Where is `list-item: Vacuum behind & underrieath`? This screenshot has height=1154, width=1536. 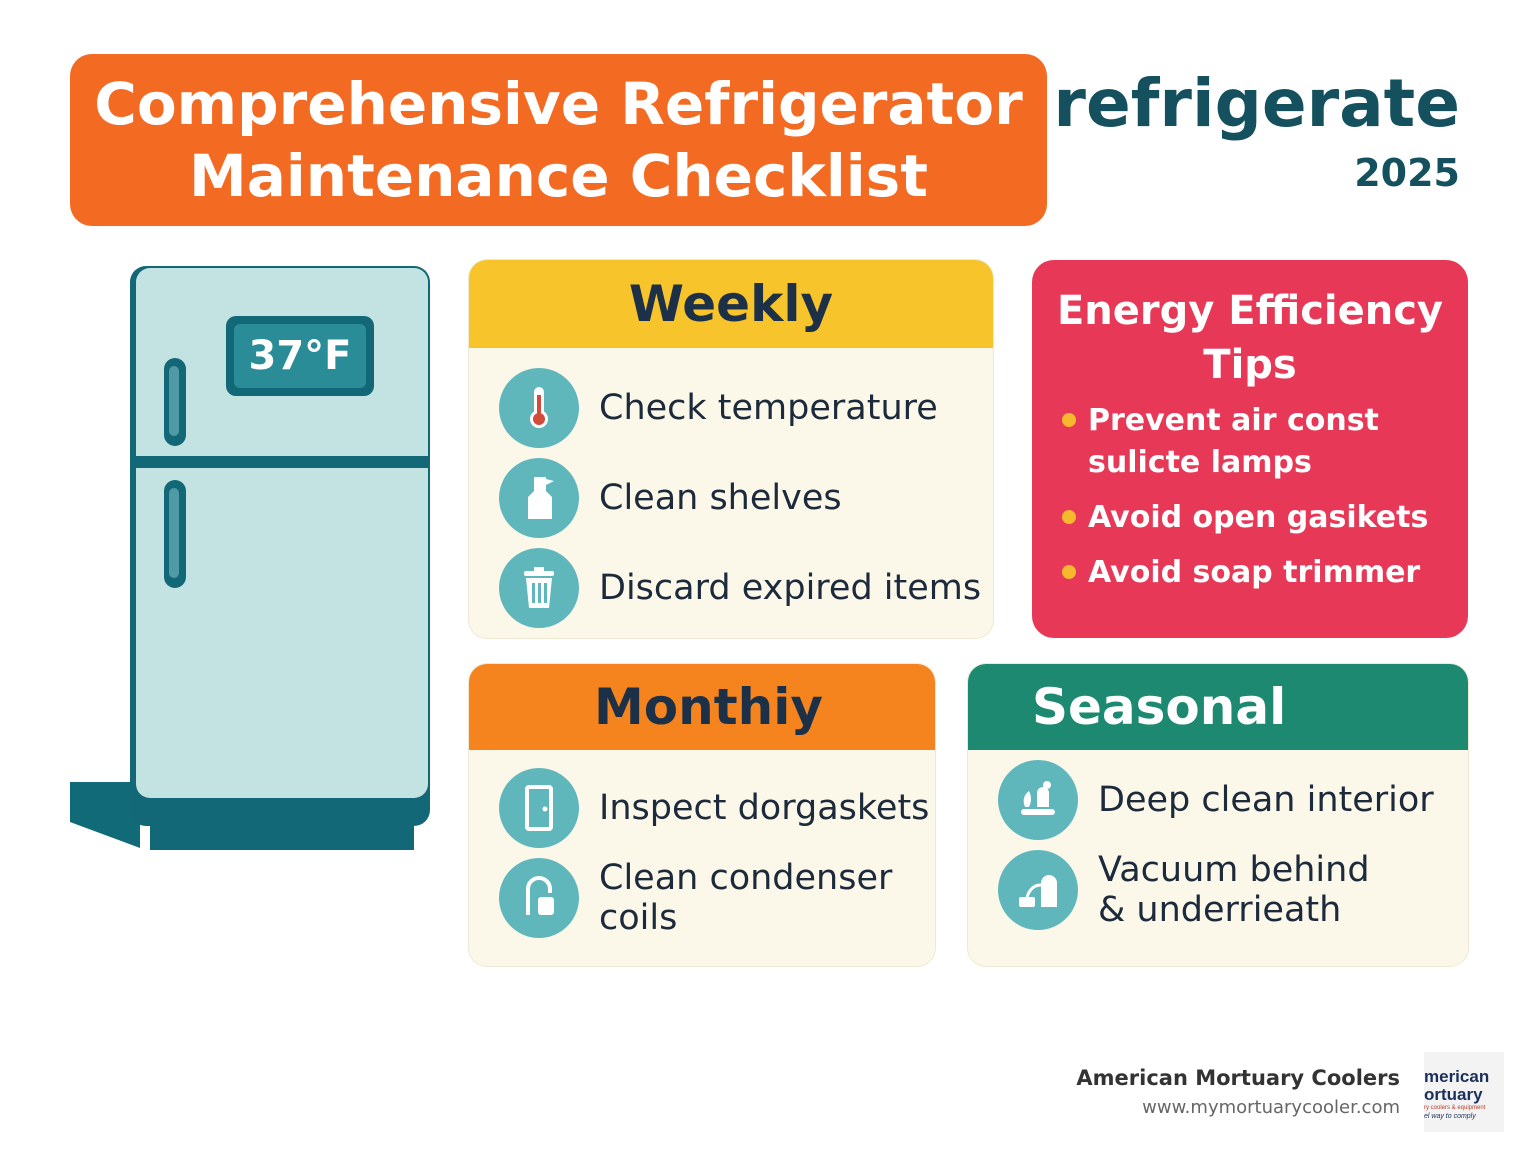 list-item: Vacuum behind & underrieath is located at coordinates (1184, 890).